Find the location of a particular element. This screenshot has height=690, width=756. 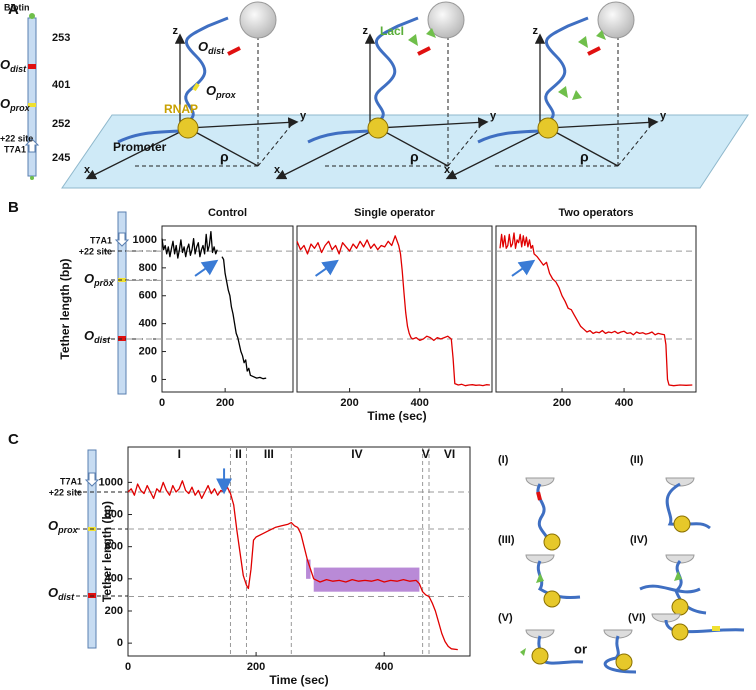

axis-label: x is located at coordinates (447, 170).